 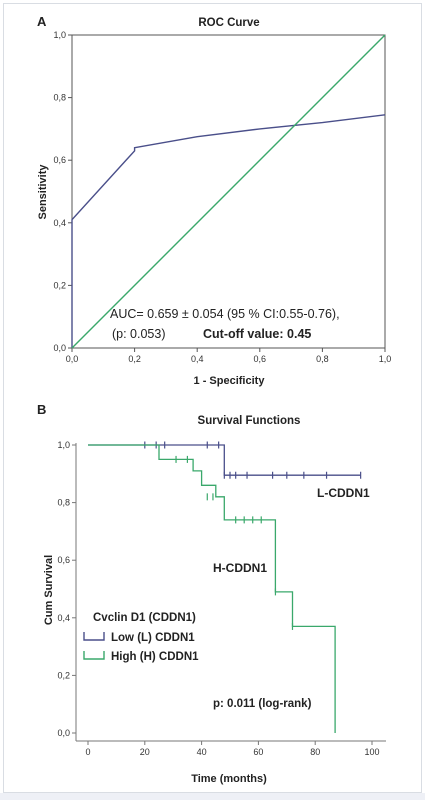 I want to click on survival-p-value: p: 0.011 (log-rank), so click(x=262, y=704).